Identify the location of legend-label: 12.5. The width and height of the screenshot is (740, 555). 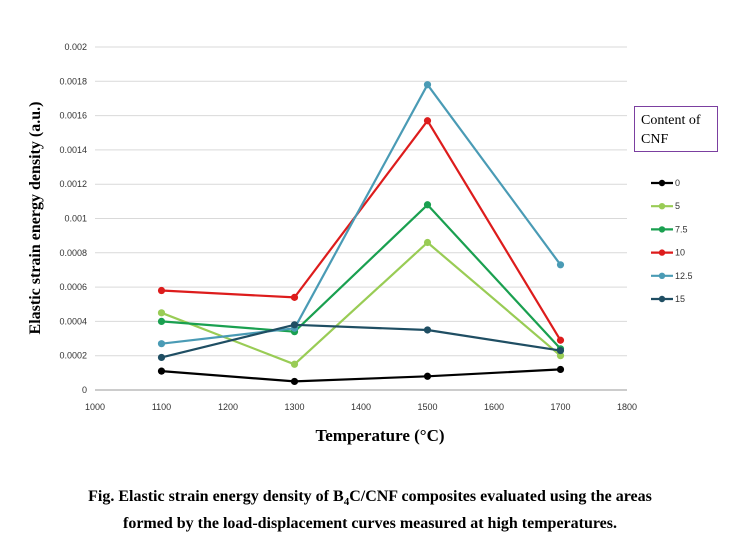
(684, 276).